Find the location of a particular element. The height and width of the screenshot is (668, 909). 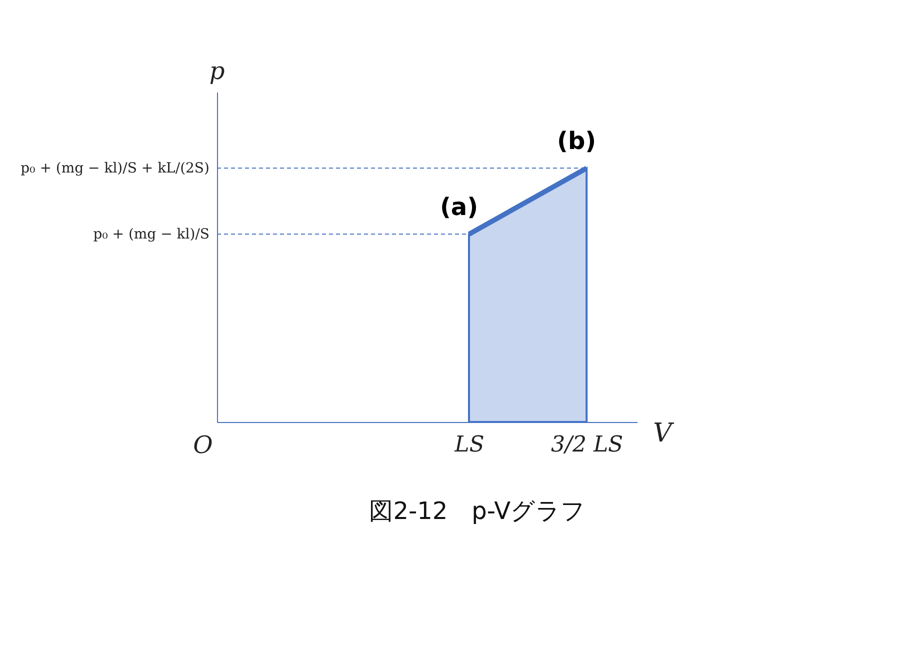

x-tick-label: 3/2 LS is located at coordinates (587, 445).